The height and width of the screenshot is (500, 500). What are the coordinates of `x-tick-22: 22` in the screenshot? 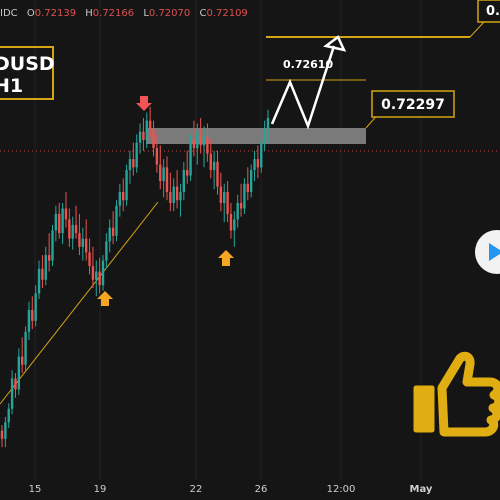 It's located at (196, 489).